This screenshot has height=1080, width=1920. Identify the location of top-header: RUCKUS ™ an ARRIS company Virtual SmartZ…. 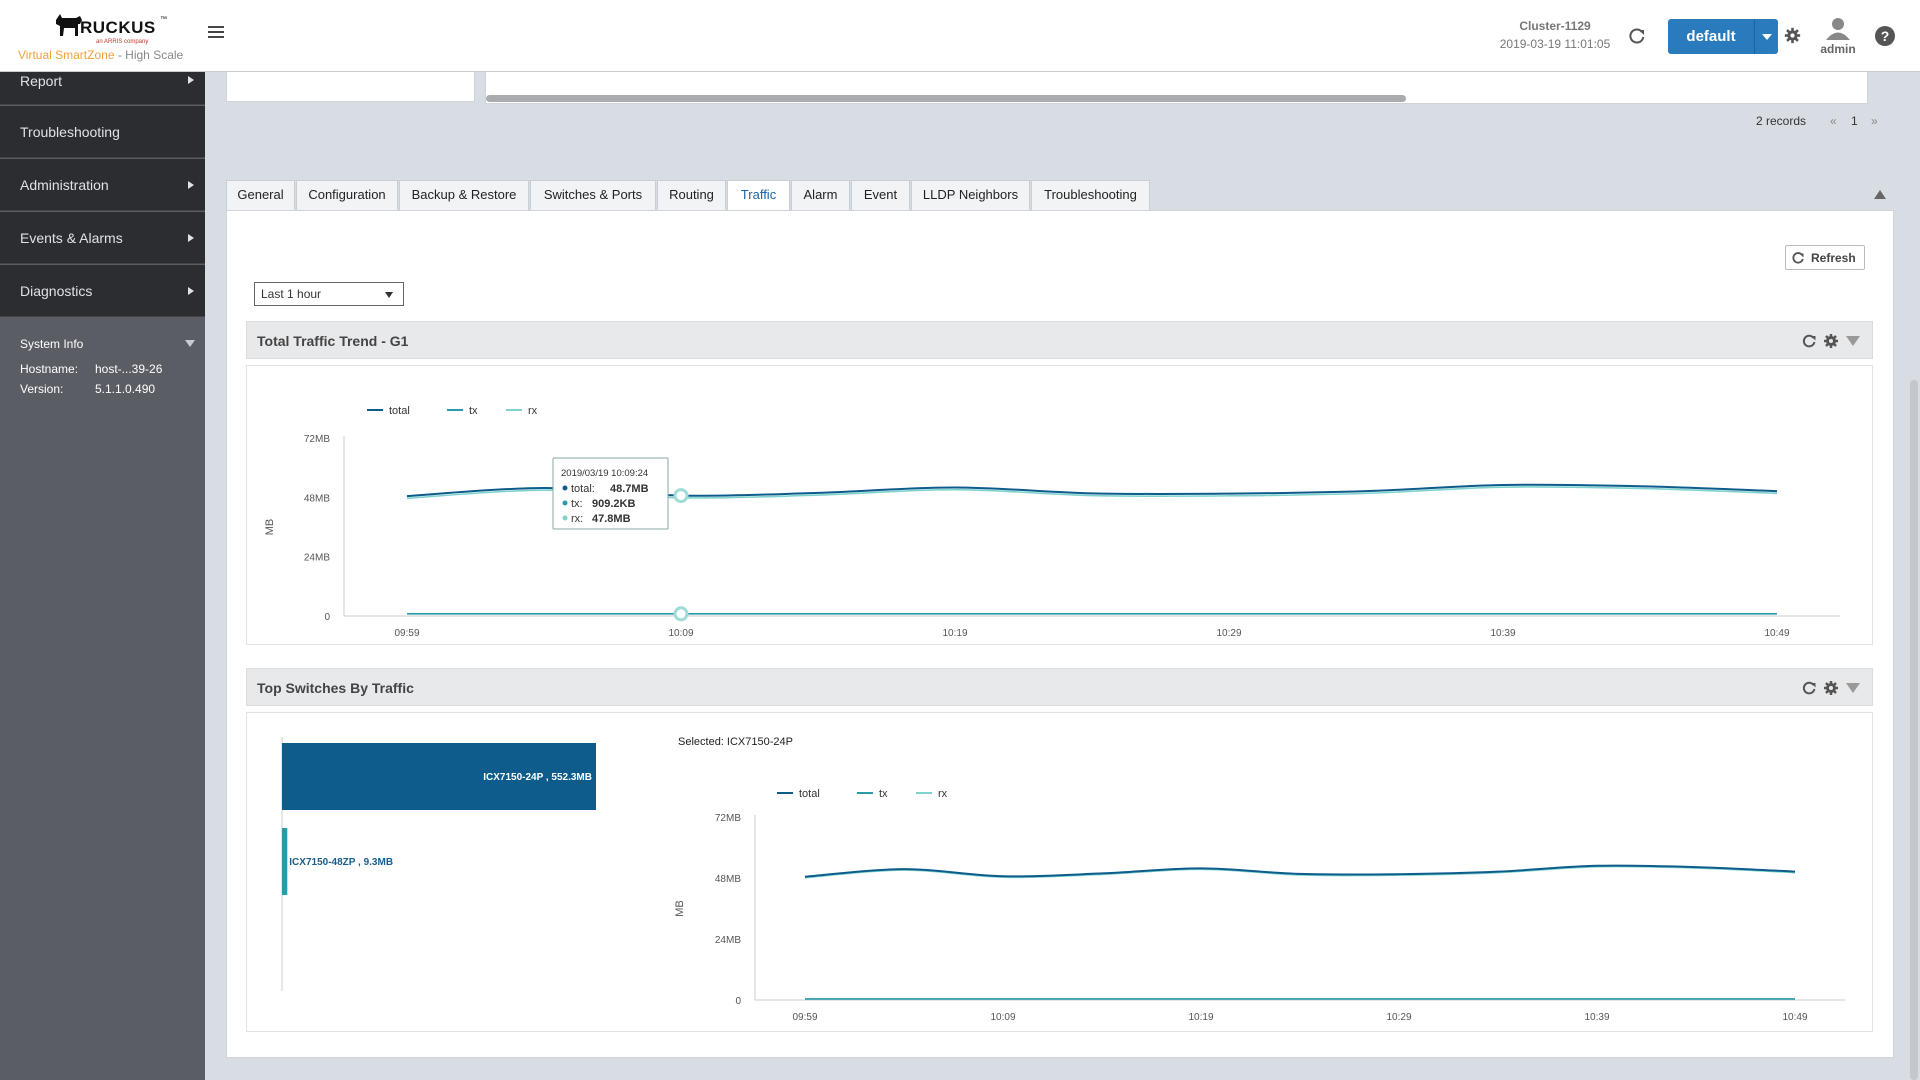
(960, 36).